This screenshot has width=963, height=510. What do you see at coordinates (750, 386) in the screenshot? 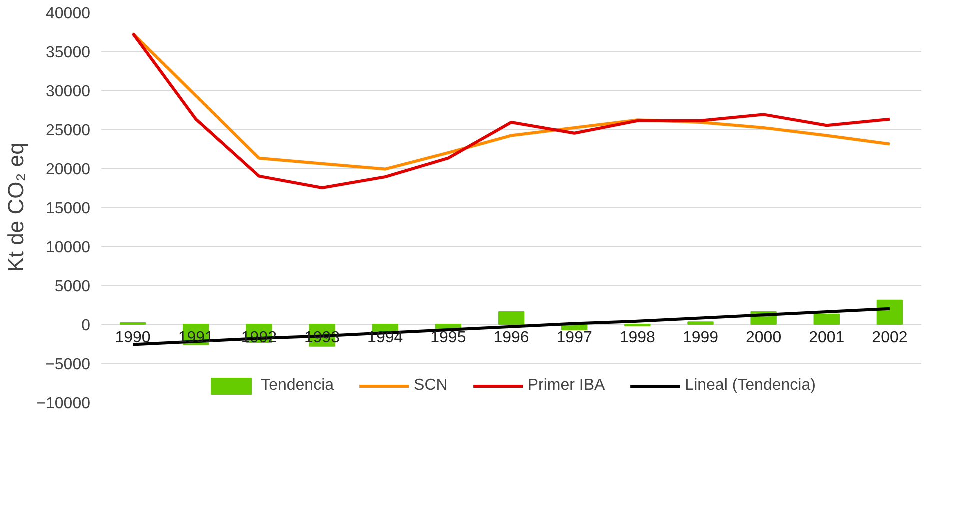
I see `legend-label: Lineal (Tendencia)` at bounding box center [750, 386].